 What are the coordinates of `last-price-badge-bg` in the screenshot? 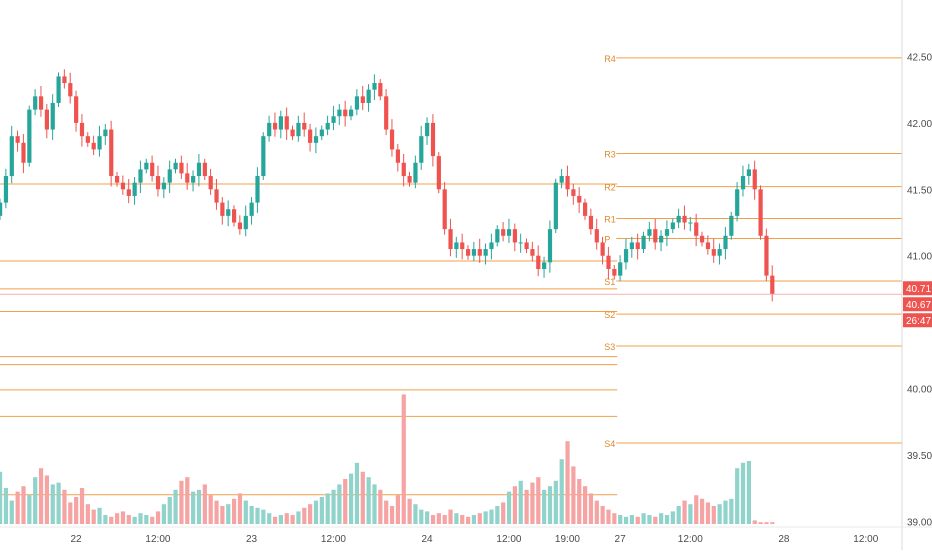 It's located at (917, 288).